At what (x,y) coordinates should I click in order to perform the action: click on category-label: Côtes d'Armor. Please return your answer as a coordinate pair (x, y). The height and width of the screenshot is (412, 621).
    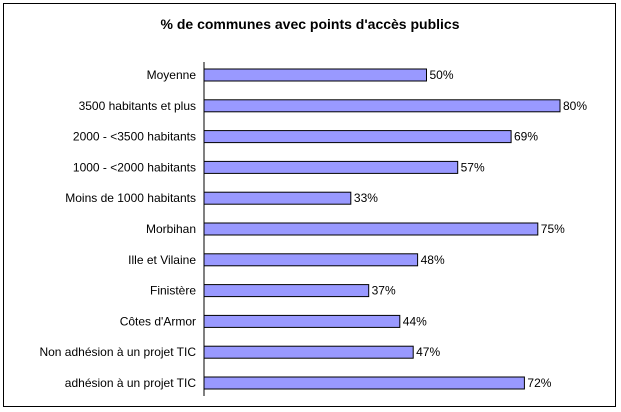
    Looking at the image, I should click on (158, 321).